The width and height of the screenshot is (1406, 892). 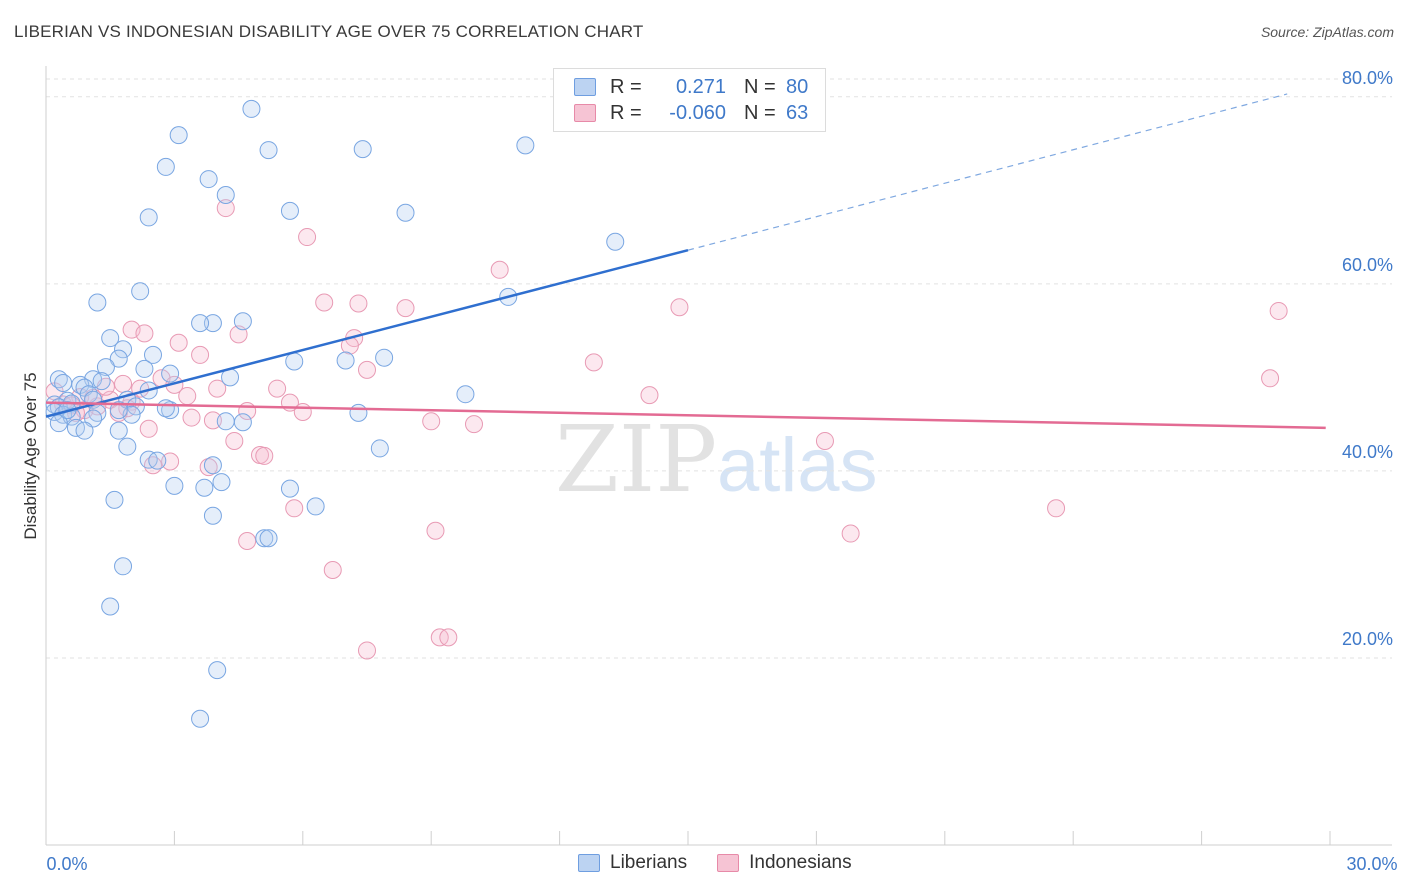 What do you see at coordinates (589, 863) in the screenshot?
I see `liberians-legend-swatch` at bounding box center [589, 863].